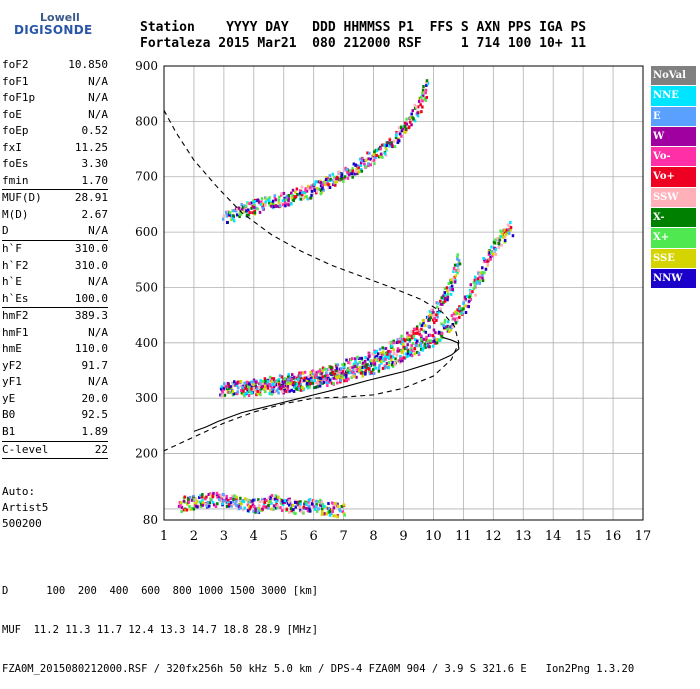 The height and width of the screenshot is (689, 700). What do you see at coordinates (254, 536) in the screenshot?
I see `x-tick-label: 4` at bounding box center [254, 536].